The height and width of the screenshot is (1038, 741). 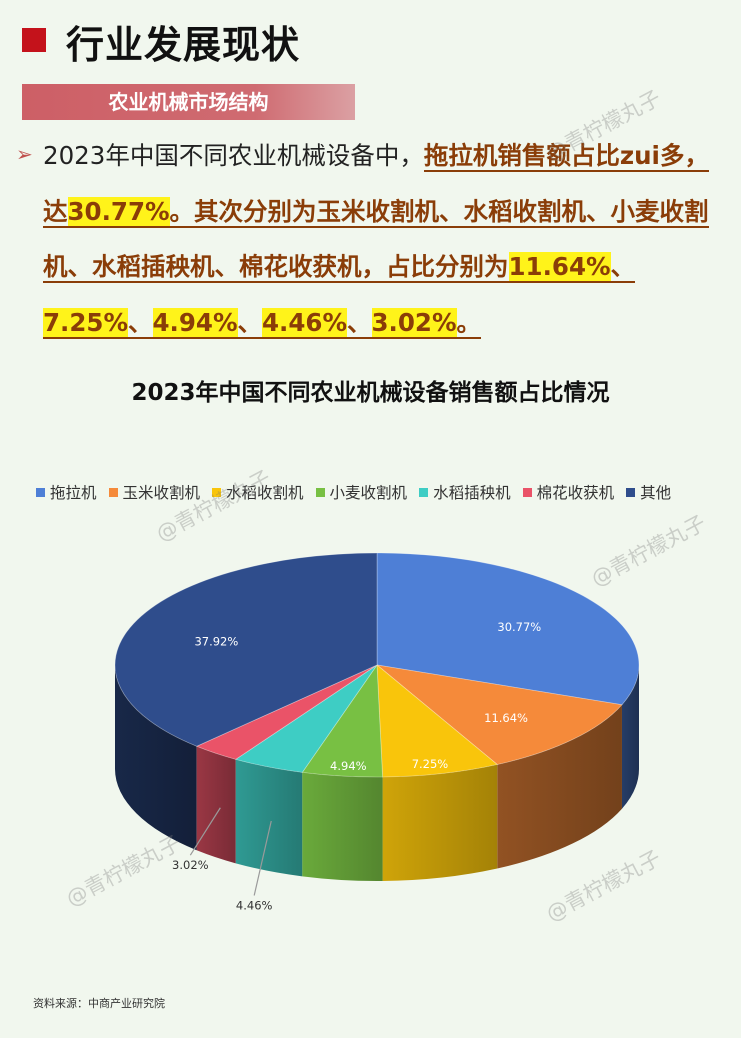 What do you see at coordinates (254, 905) in the screenshot?
I see `pie-slice-label: 4.46%` at bounding box center [254, 905].